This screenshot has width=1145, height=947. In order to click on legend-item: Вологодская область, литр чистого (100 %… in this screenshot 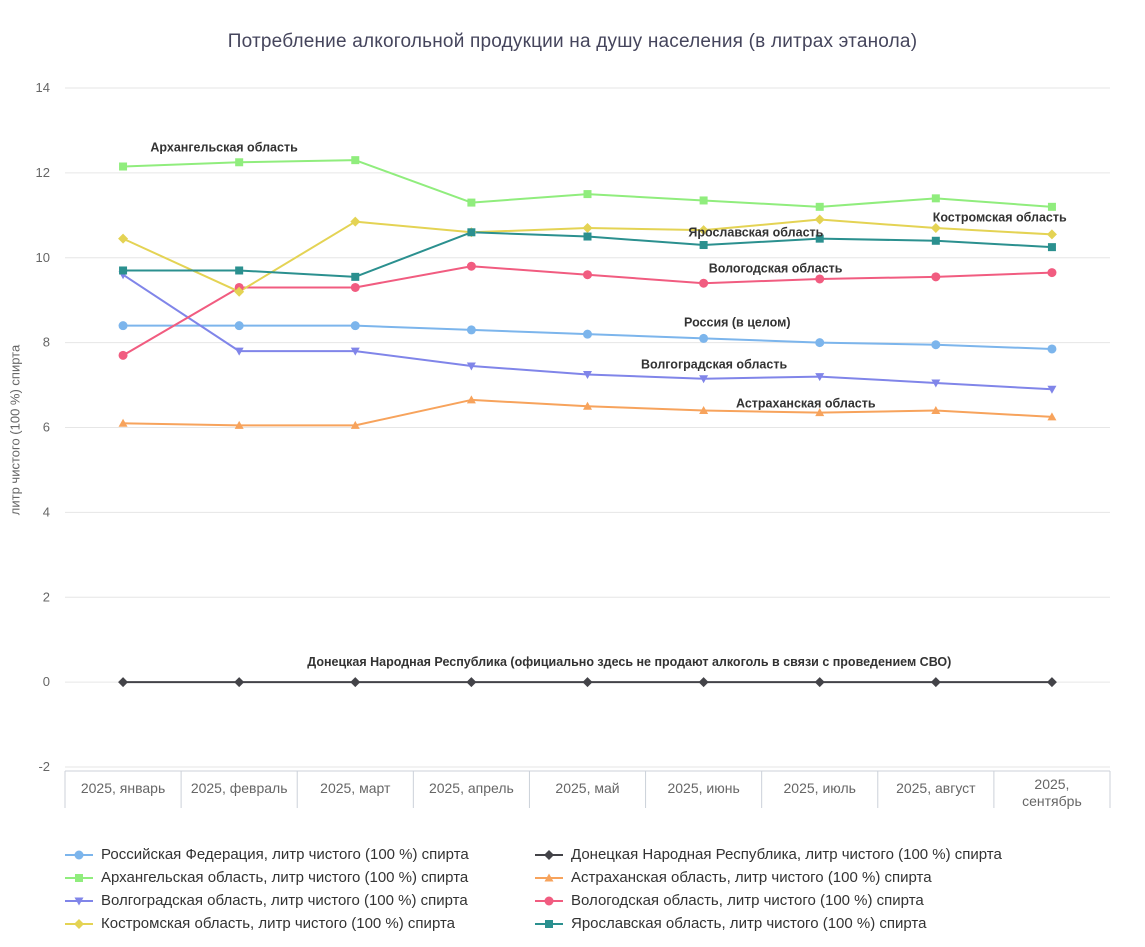, I will do `click(769, 900)`.